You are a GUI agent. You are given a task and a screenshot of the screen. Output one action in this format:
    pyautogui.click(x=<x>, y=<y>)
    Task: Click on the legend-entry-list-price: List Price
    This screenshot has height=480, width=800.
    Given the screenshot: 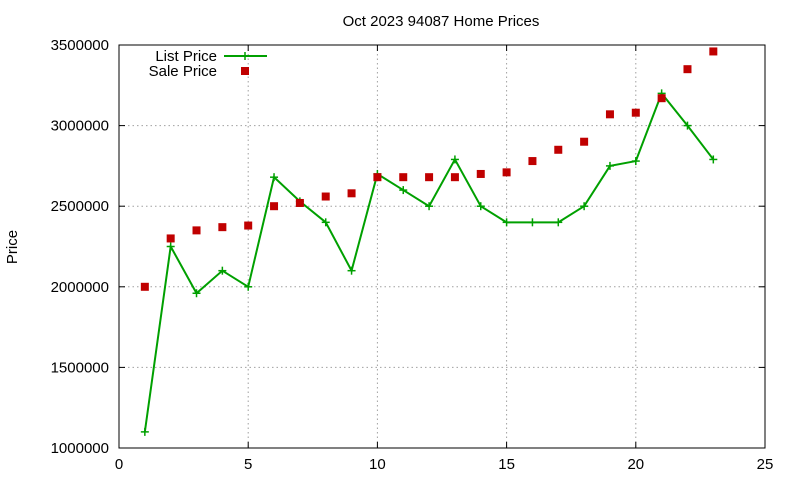 What is the action you would take?
    pyautogui.click(x=211, y=56)
    